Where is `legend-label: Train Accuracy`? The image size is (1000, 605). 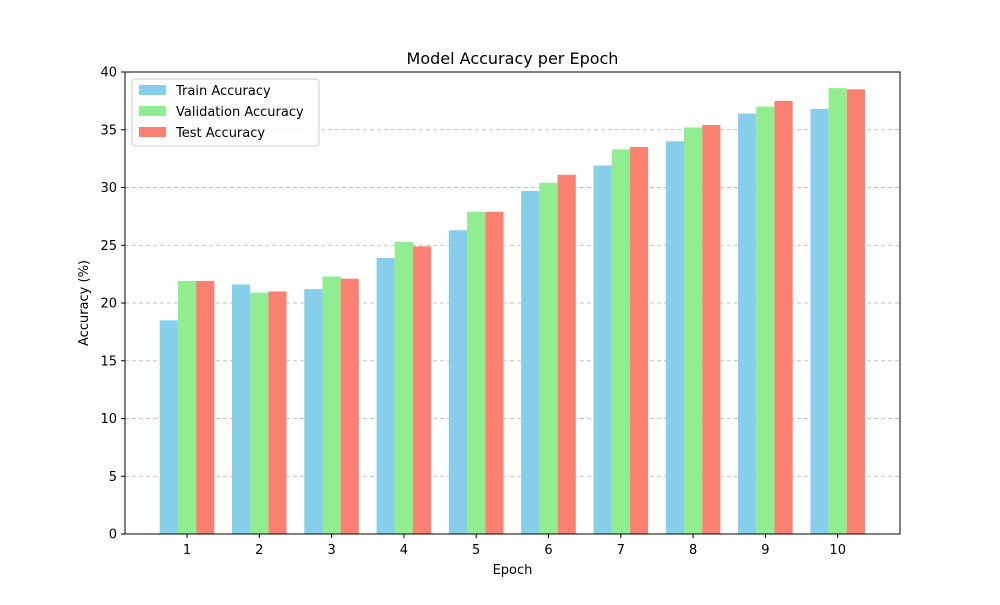 legend-label: Train Accuracy is located at coordinates (223, 91).